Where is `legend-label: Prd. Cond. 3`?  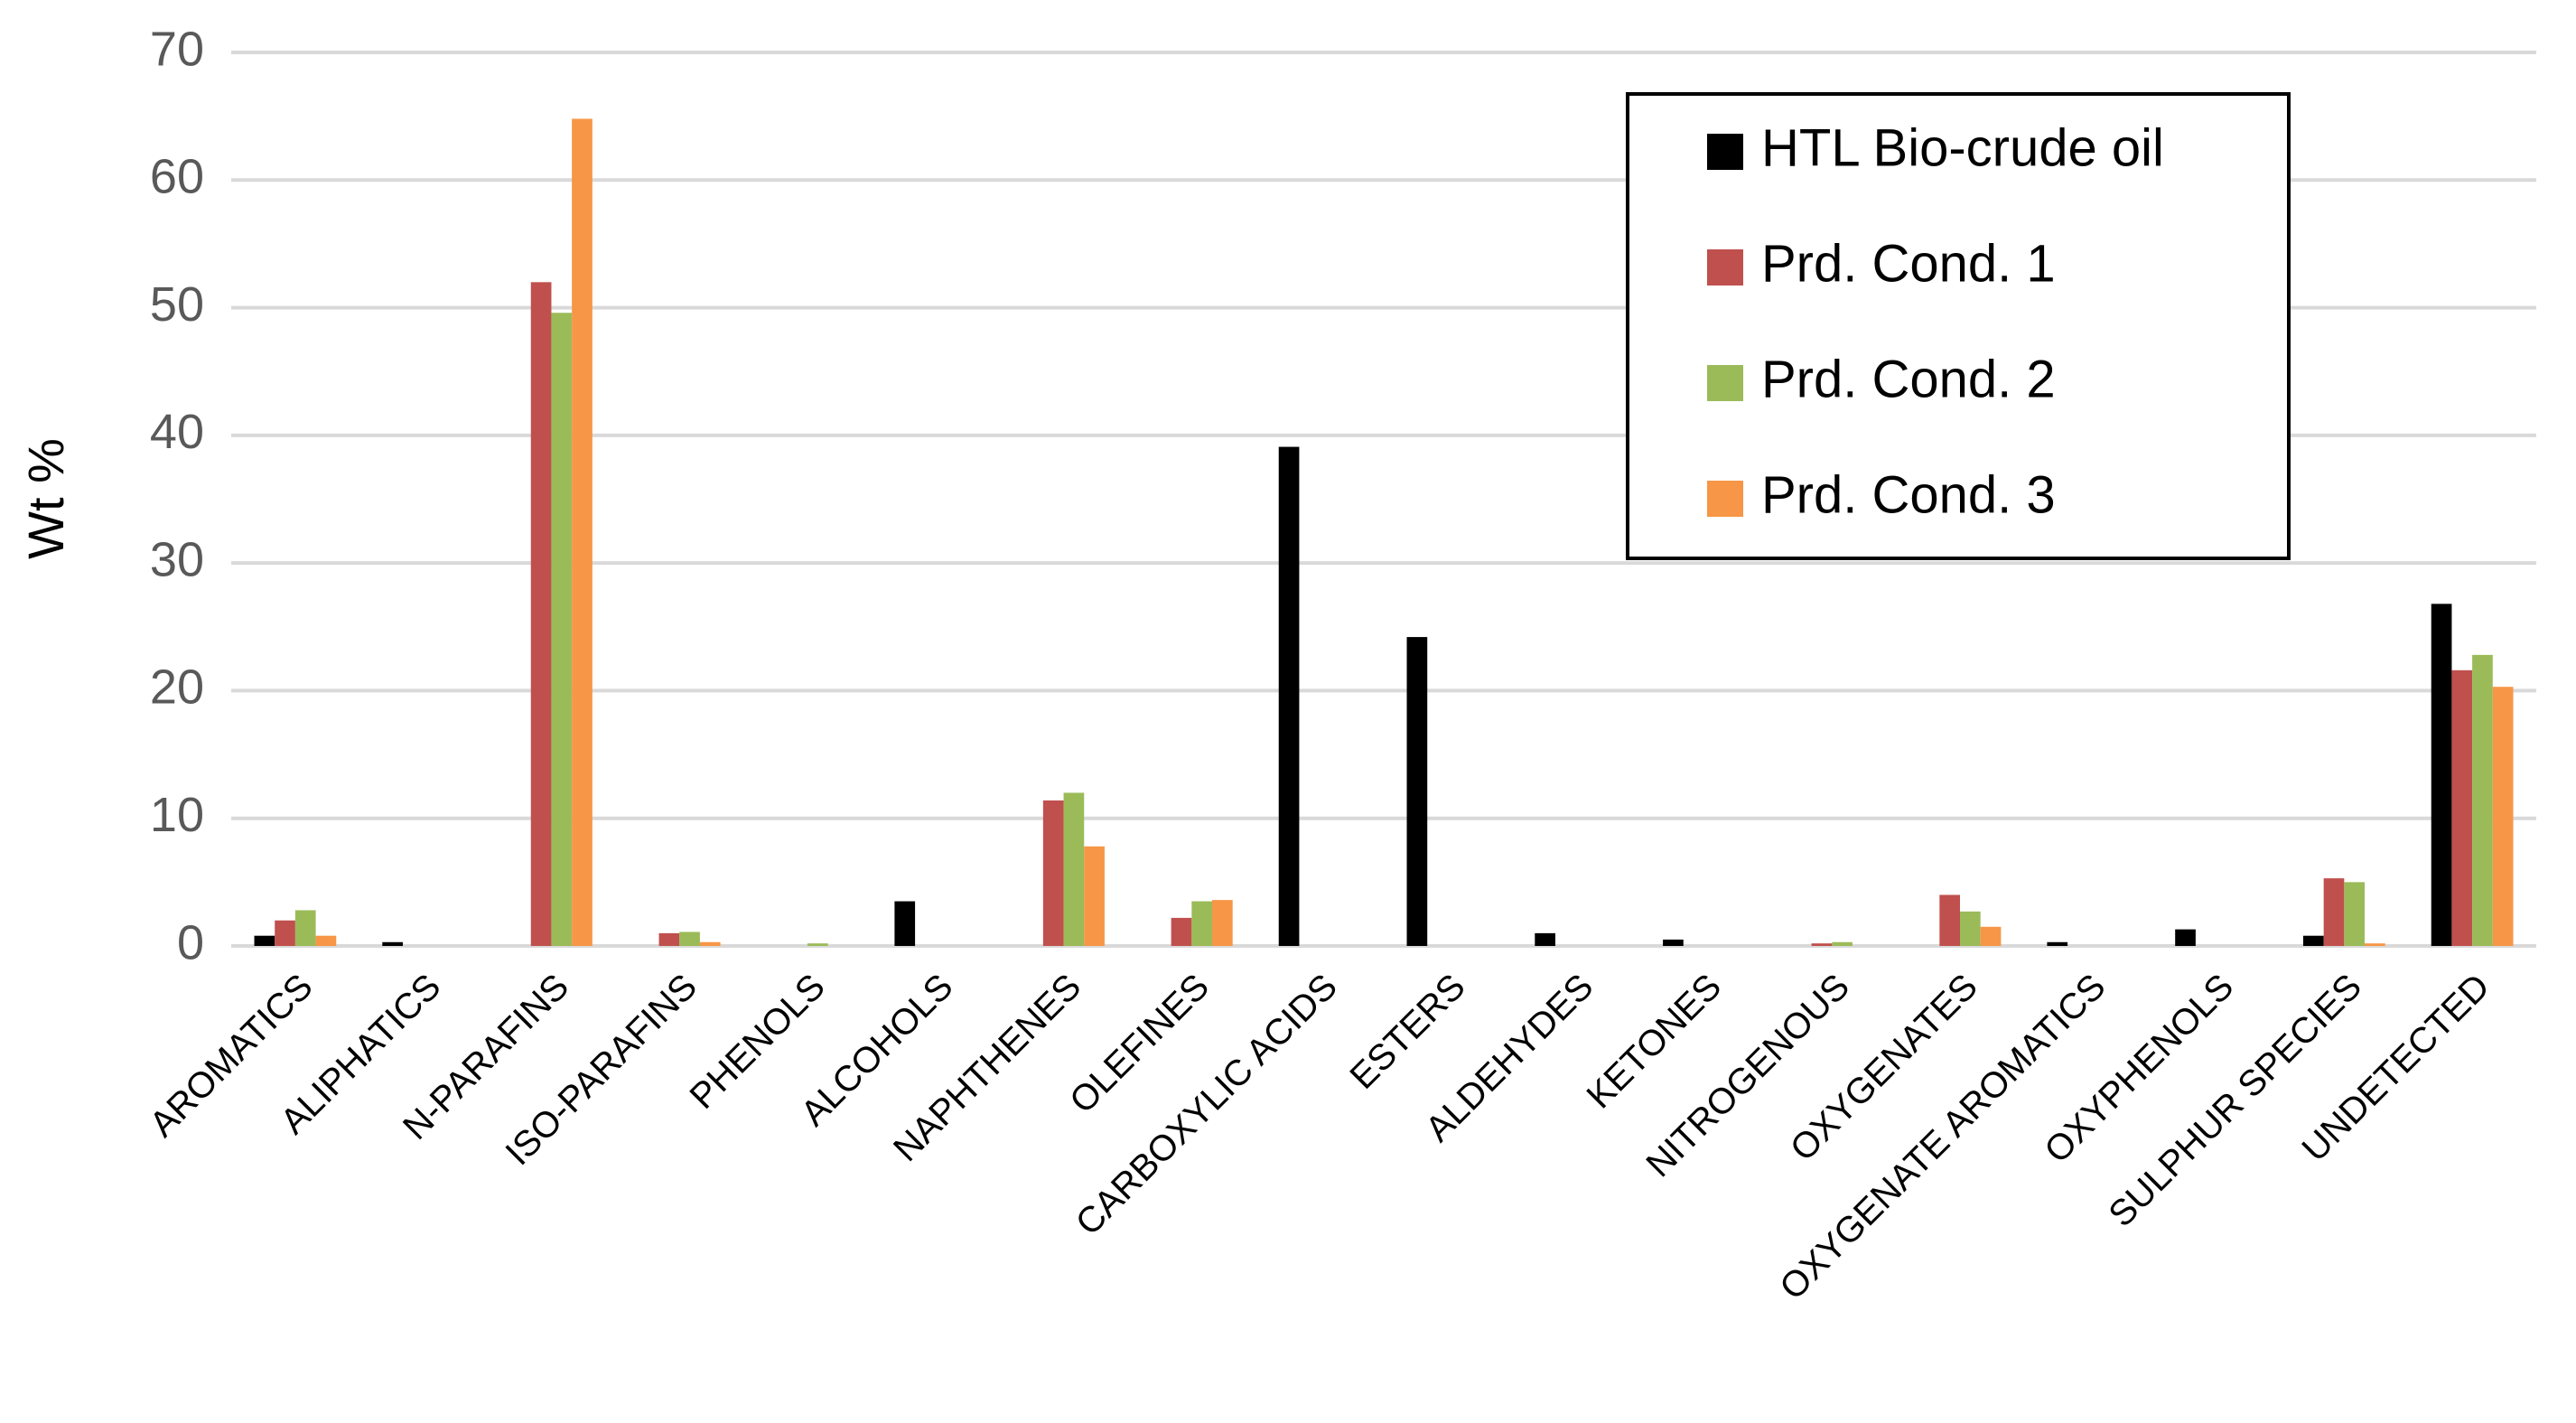
legend-label: Prd. Cond. 3 is located at coordinates (1909, 494).